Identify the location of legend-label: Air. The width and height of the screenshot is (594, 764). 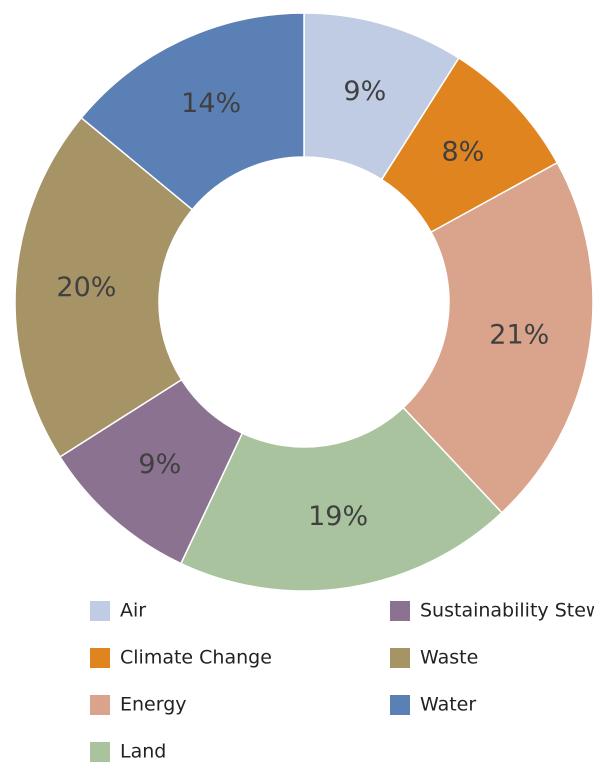
(133, 611).